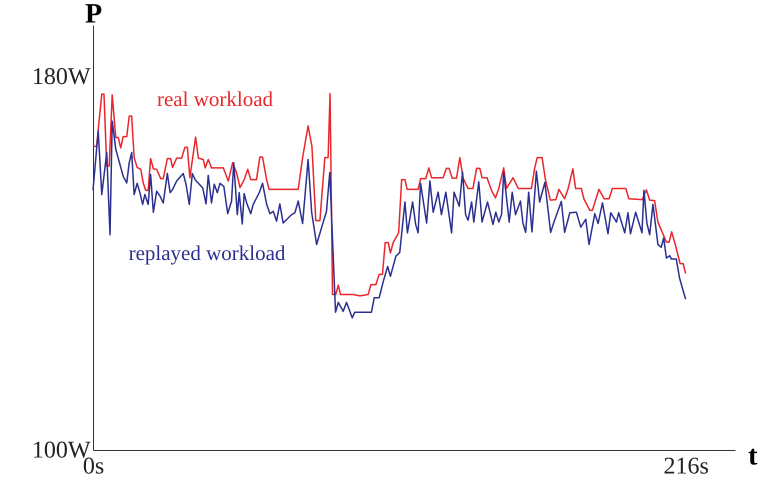 This screenshot has height=486, width=760. Describe the element at coordinates (61, 77) in the screenshot. I see `y-tick-label: 180W` at that location.